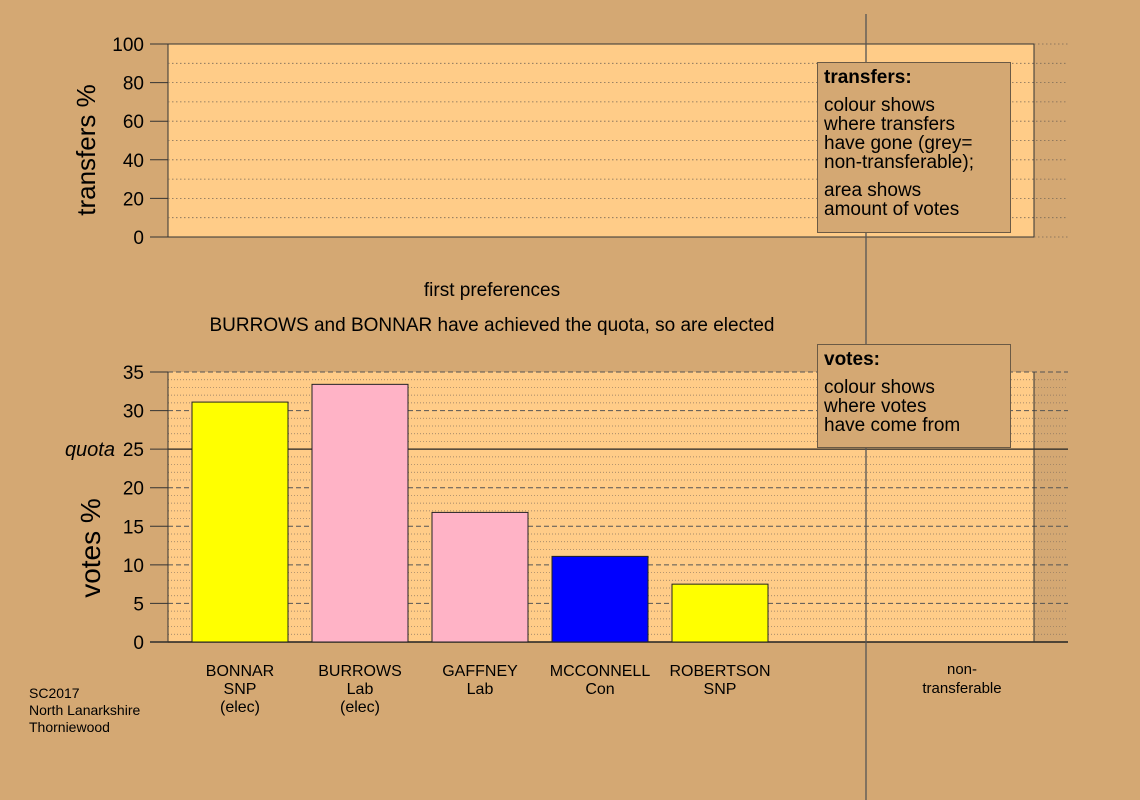  What do you see at coordinates (133, 161) in the screenshot?
I see `top-tick-label: 40` at bounding box center [133, 161].